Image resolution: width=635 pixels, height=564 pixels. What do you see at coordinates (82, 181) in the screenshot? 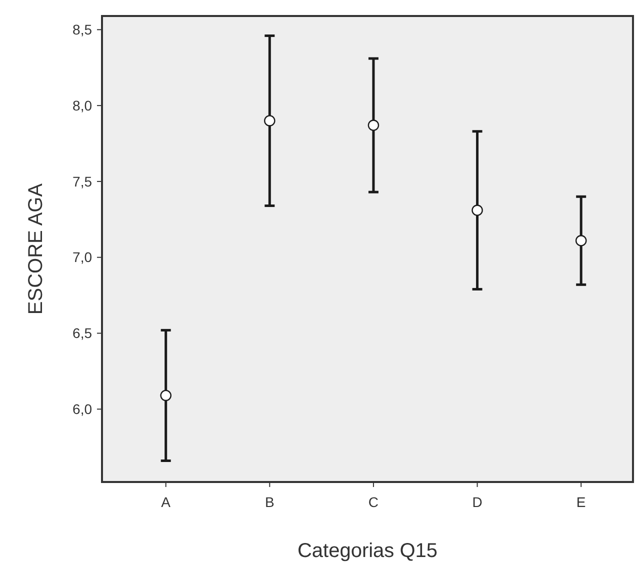
I see `y-tick-label: 7,5` at bounding box center [82, 181].